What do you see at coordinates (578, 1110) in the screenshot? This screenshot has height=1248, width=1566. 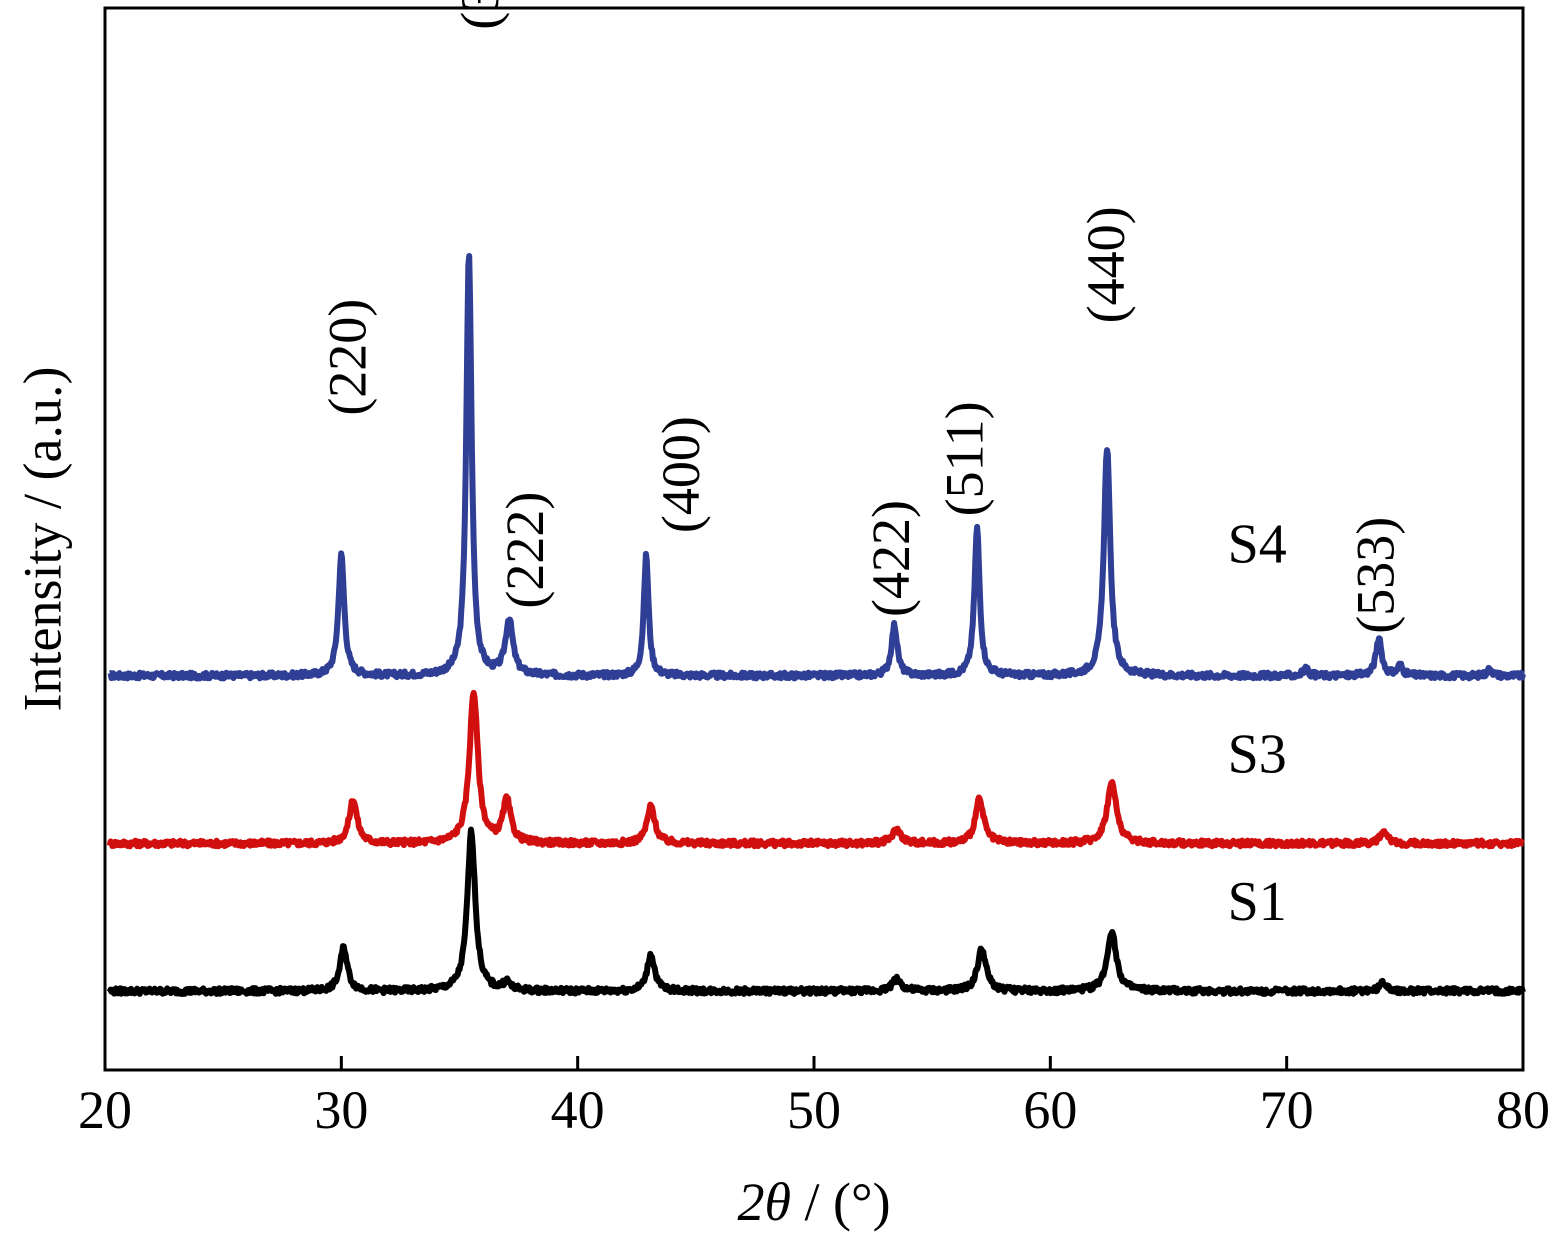 I see `x-tick-label: 40` at bounding box center [578, 1110].